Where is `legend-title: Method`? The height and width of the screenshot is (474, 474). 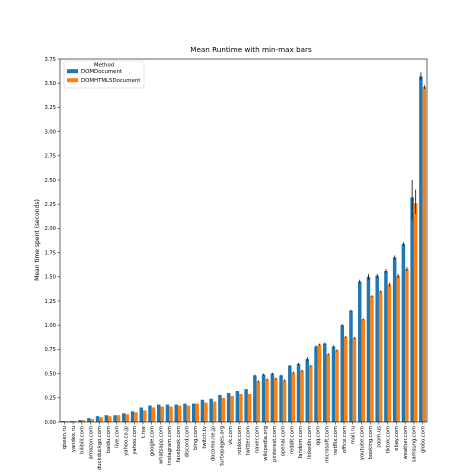 legend-title: Method is located at coordinates (104, 66).